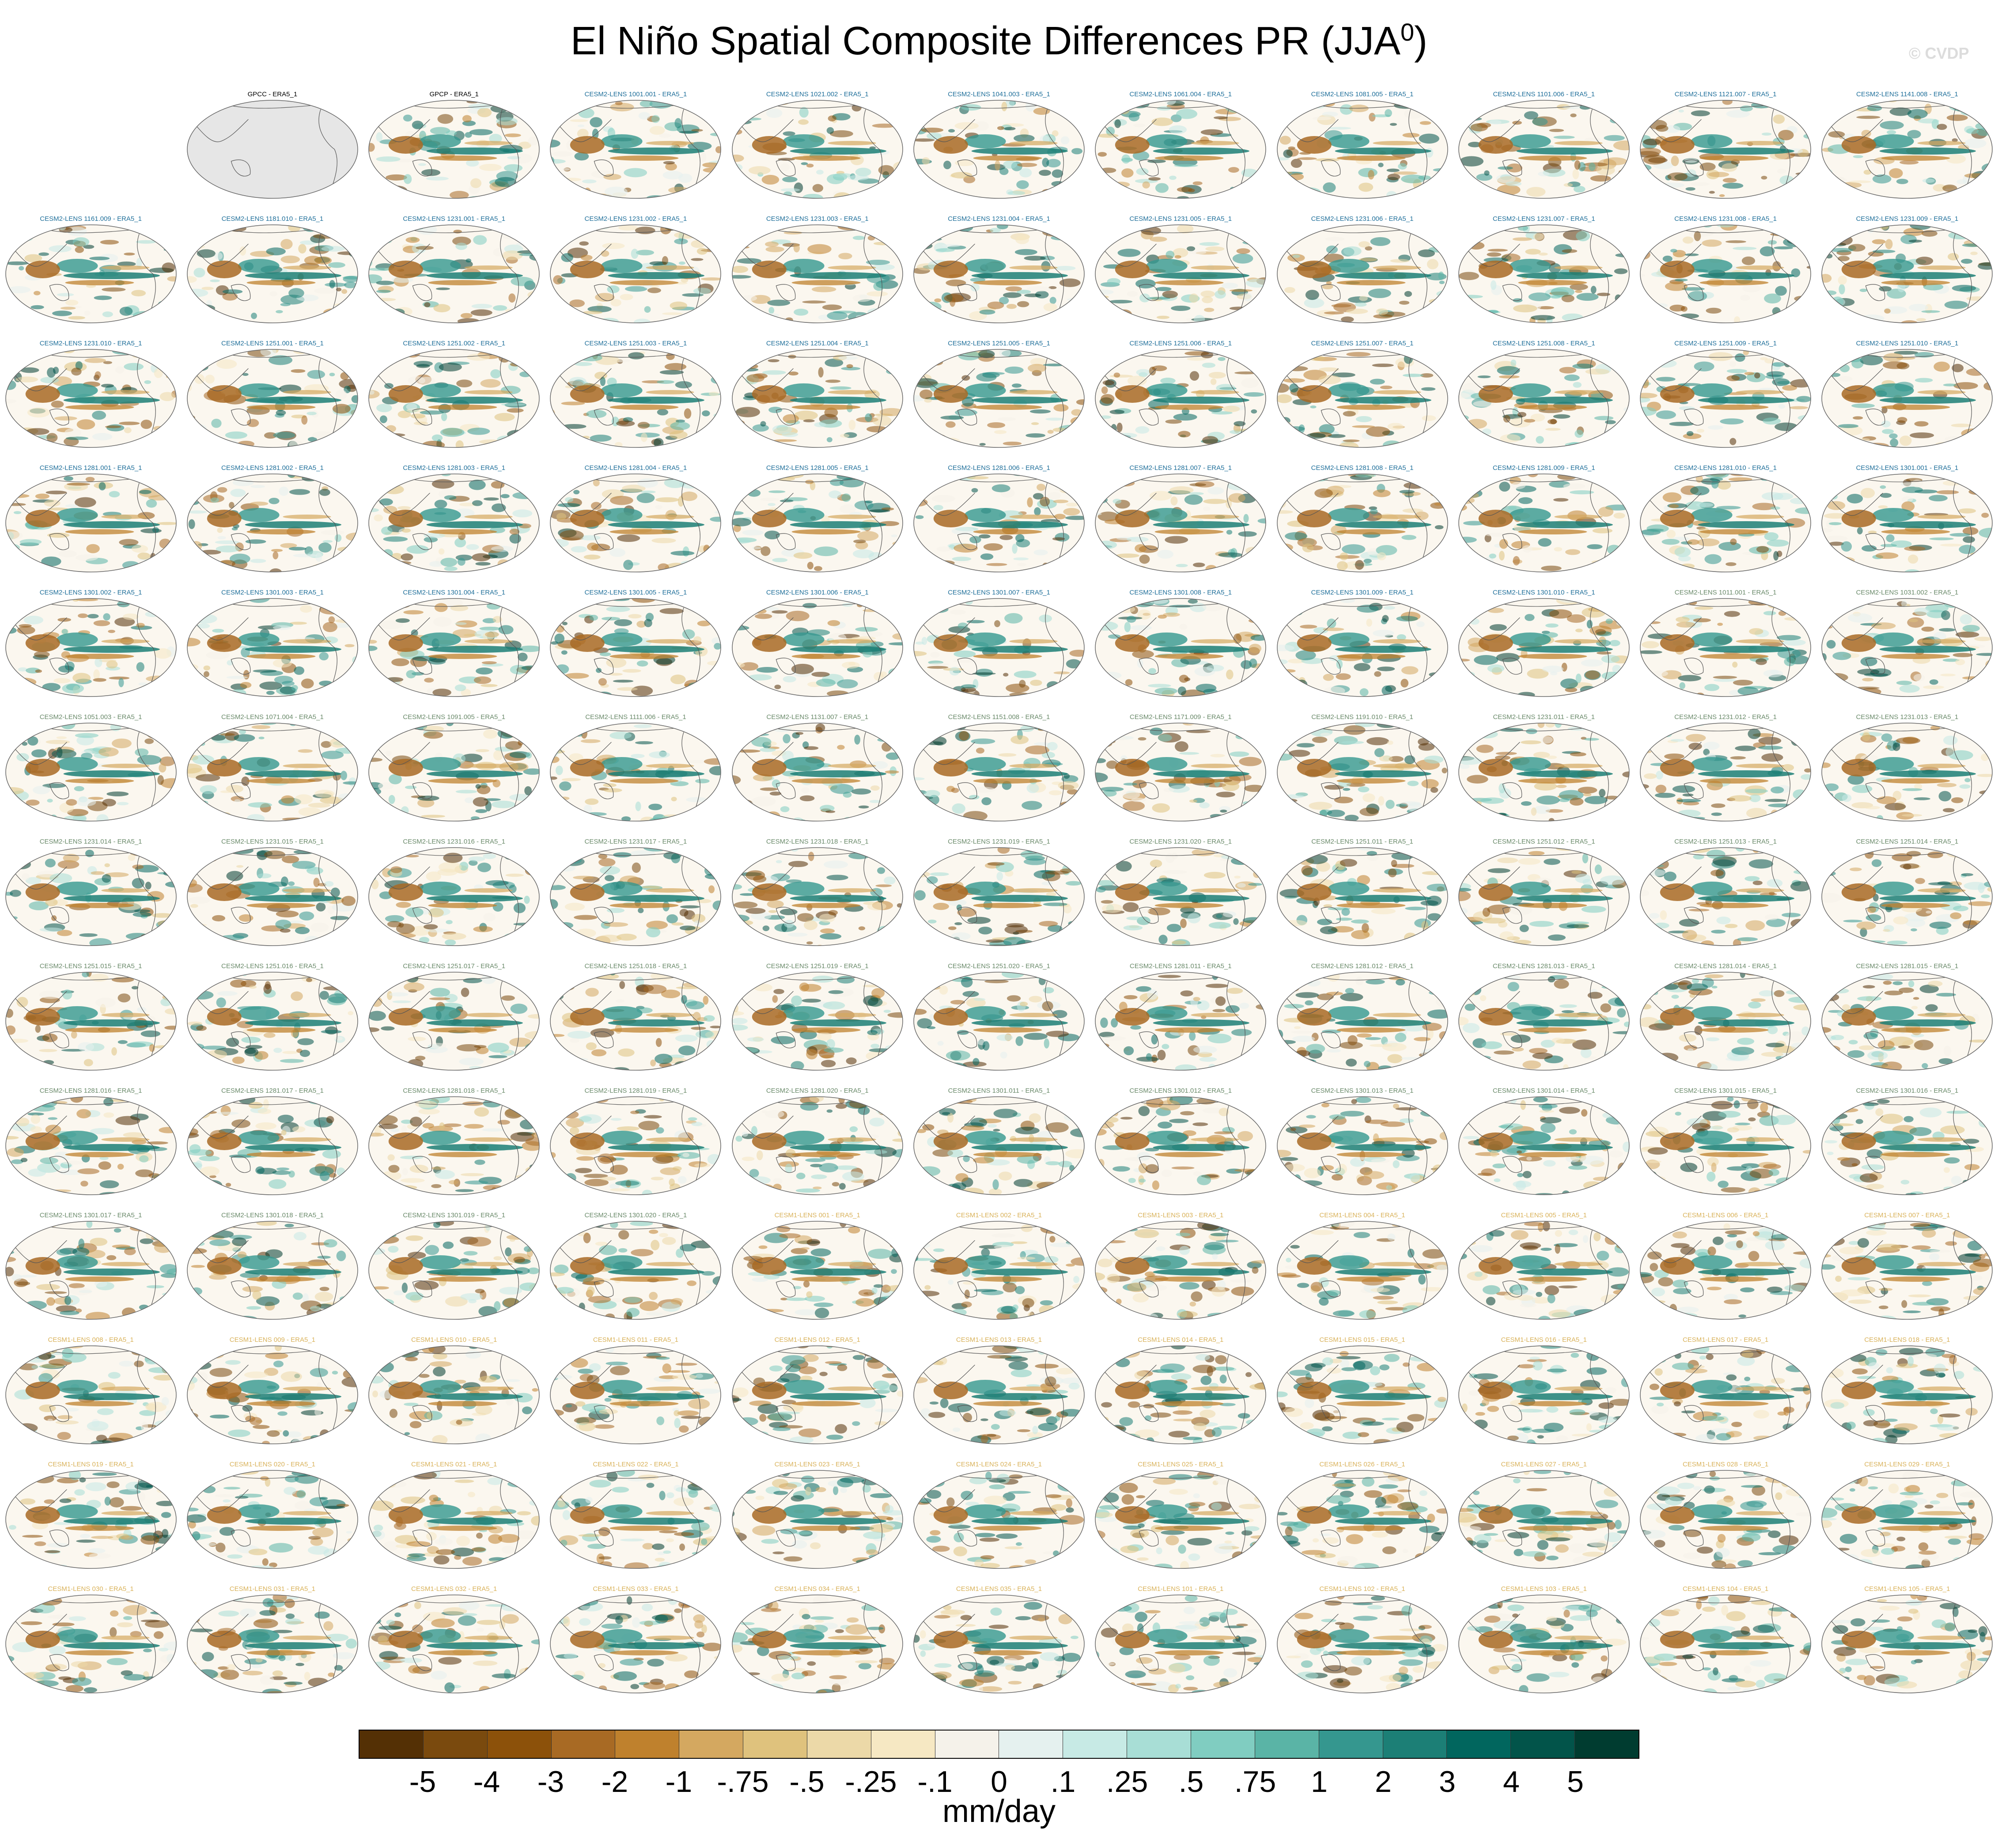  Describe the element at coordinates (90, 717) in the screenshot. I see `map-panel-label: CESM2-LENS 1051.003 - ERA5_1` at that location.